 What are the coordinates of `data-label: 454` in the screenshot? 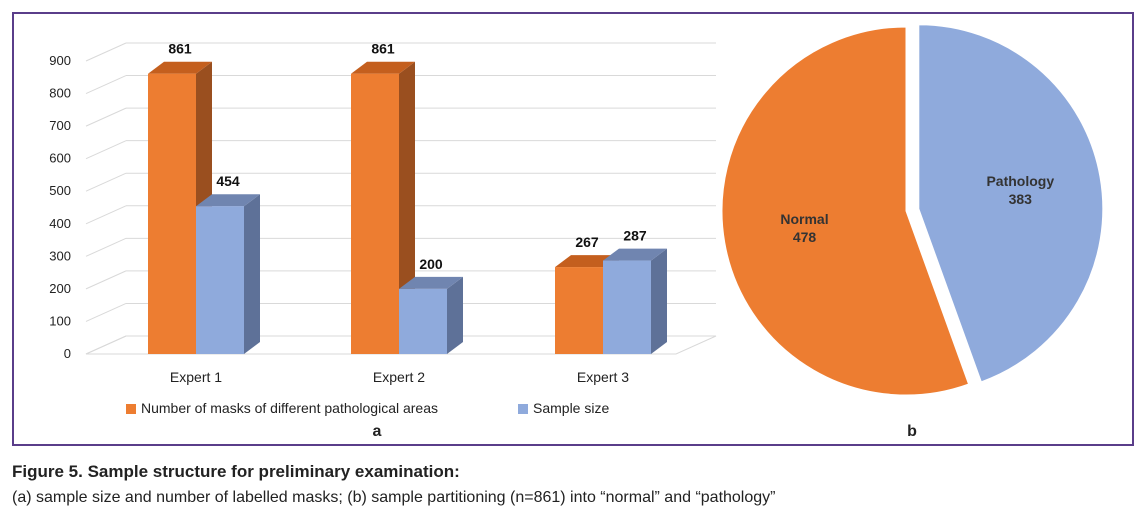 It's located at (228, 181).